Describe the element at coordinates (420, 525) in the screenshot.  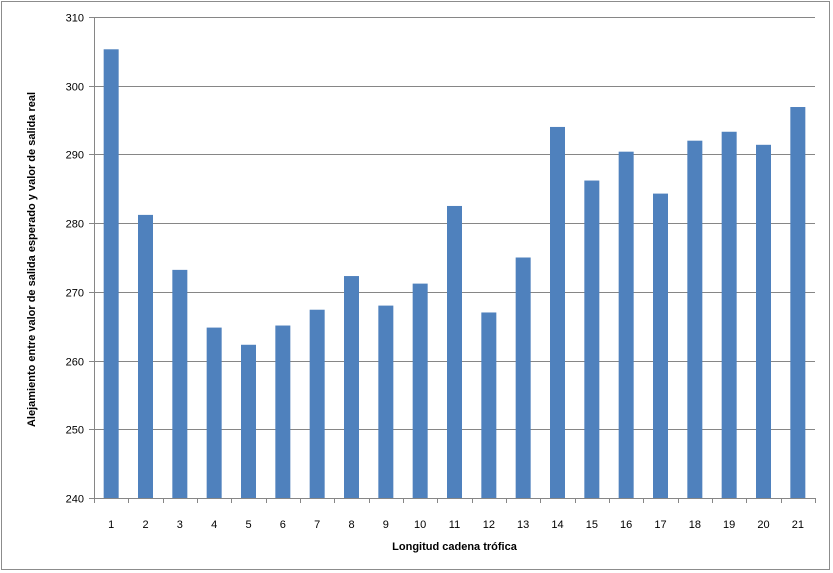
I see `x-tick-label: 10` at that location.